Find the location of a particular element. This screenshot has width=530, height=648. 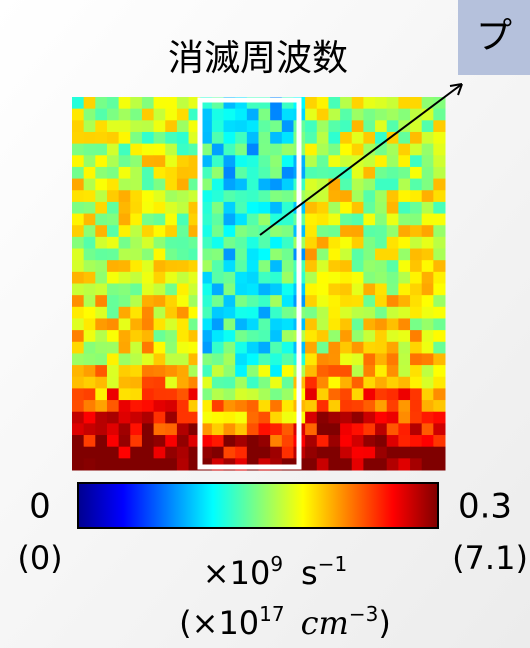

alt-unit-close: ) is located at coordinates (384, 623).